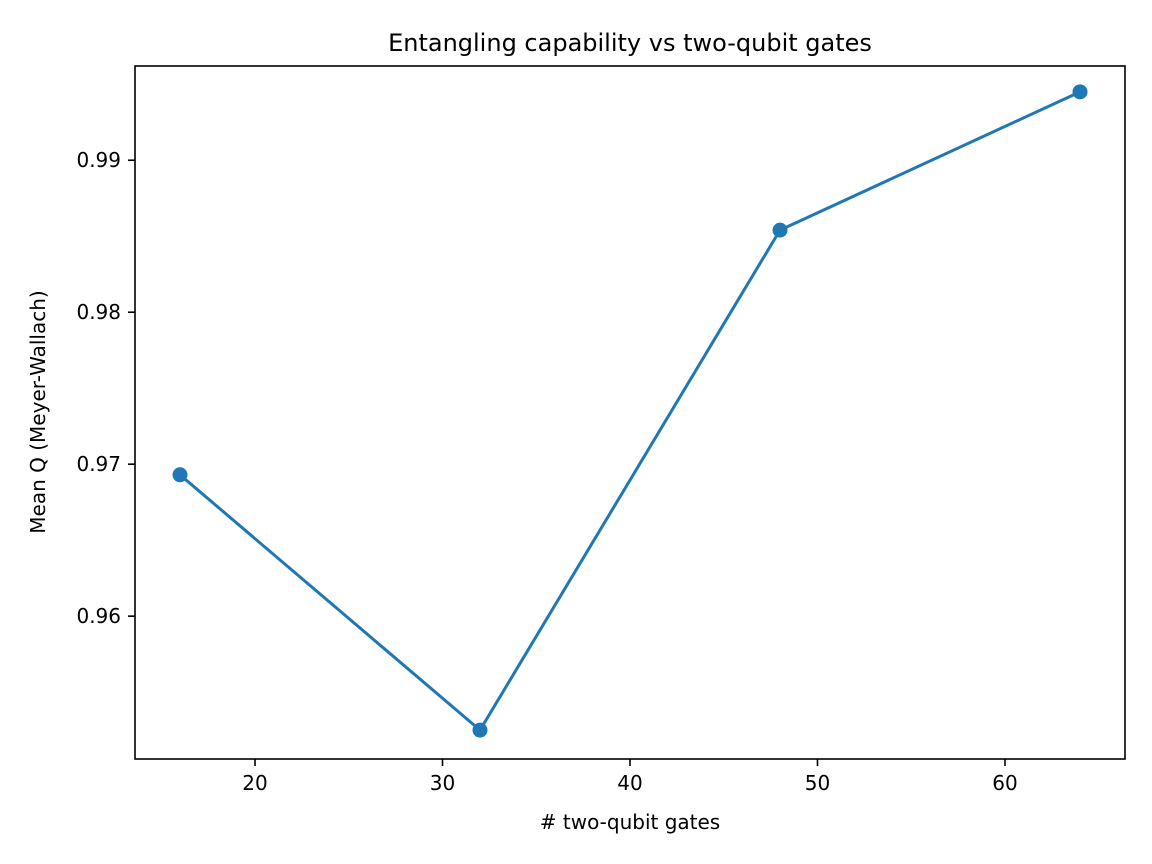 The height and width of the screenshot is (864, 1152). What do you see at coordinates (630, 43) in the screenshot?
I see `chart-title: Entangling capability vs two-qubit gates` at bounding box center [630, 43].